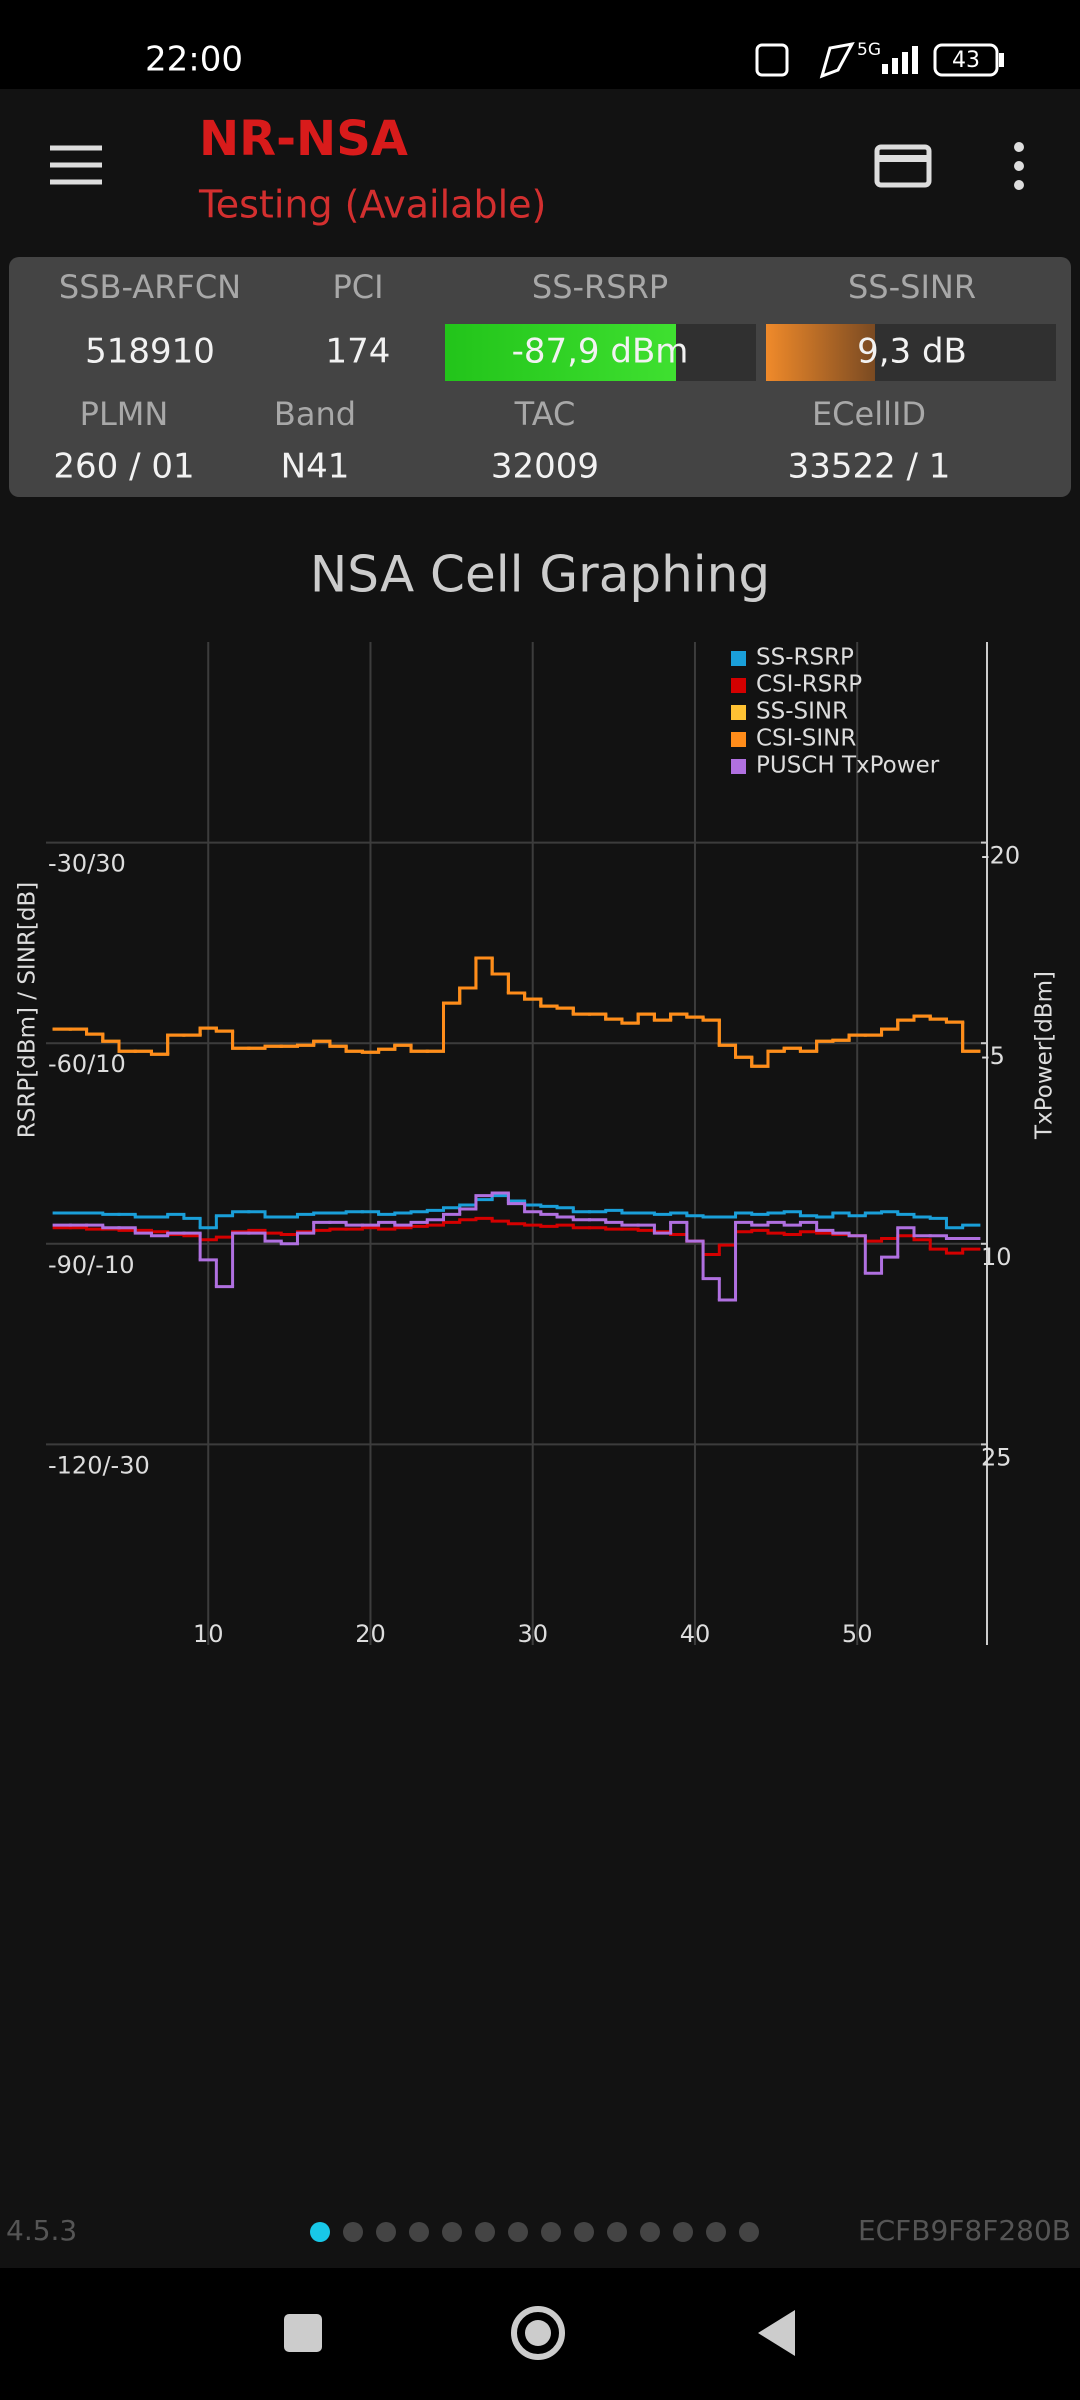 This screenshot has width=1080, height=2400. Describe the element at coordinates (996, 1457) in the screenshot. I see `y2-tick-label: 25` at that location.